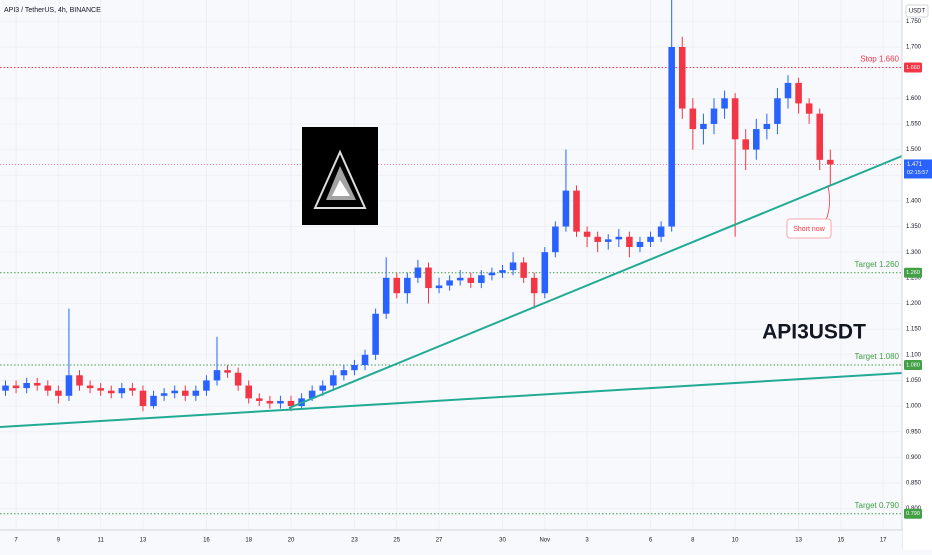 The image size is (932, 555). Describe the element at coordinates (877, 505) in the screenshot. I see `level-label: Target 0.790` at that location.